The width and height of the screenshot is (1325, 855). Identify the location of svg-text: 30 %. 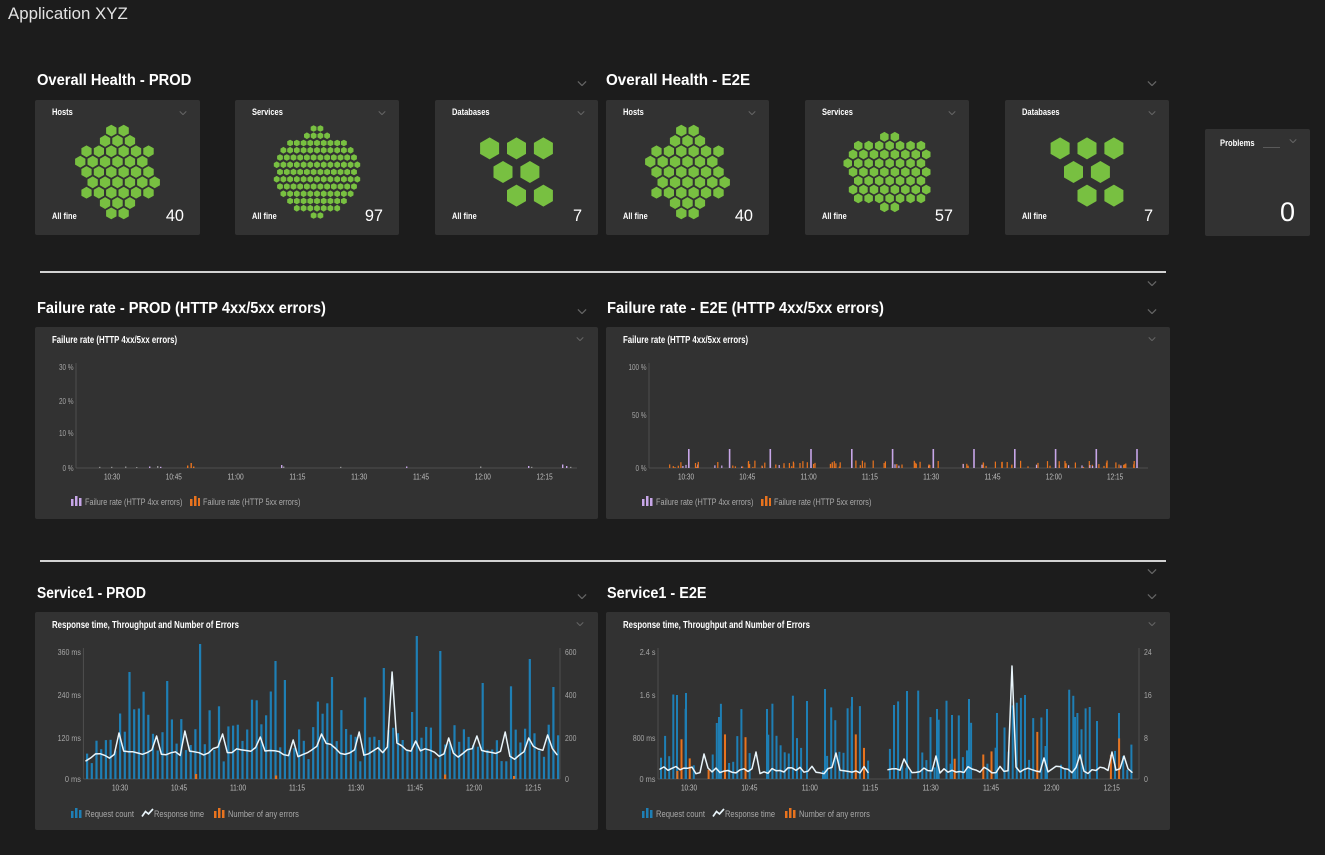
(66, 367).